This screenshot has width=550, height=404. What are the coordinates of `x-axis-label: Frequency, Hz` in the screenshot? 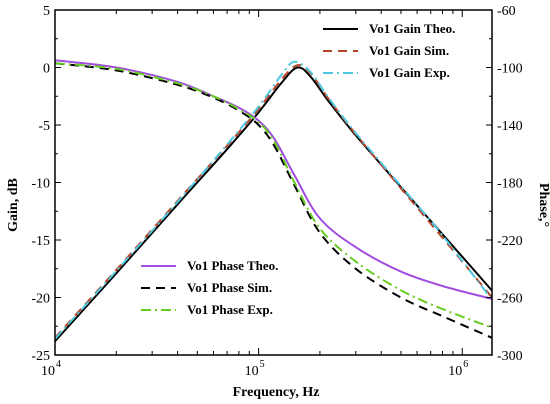 It's located at (276, 392).